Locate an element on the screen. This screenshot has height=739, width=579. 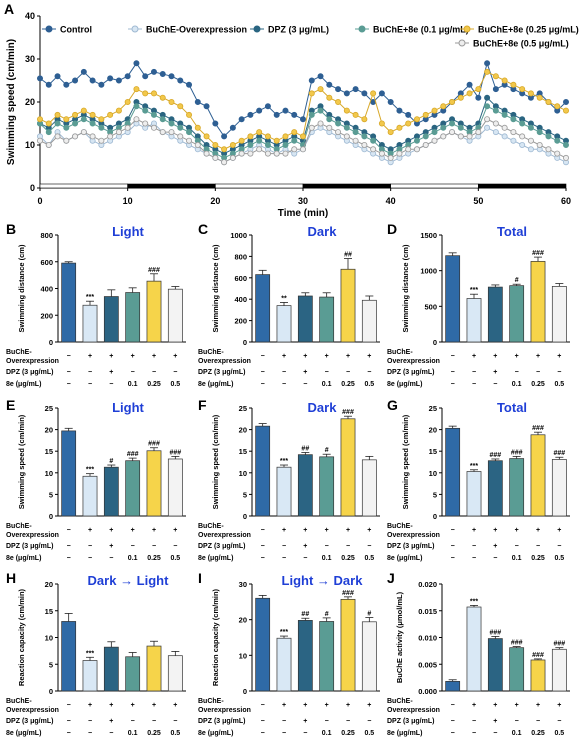
x-tick-label: 50 is located at coordinates (478, 201).